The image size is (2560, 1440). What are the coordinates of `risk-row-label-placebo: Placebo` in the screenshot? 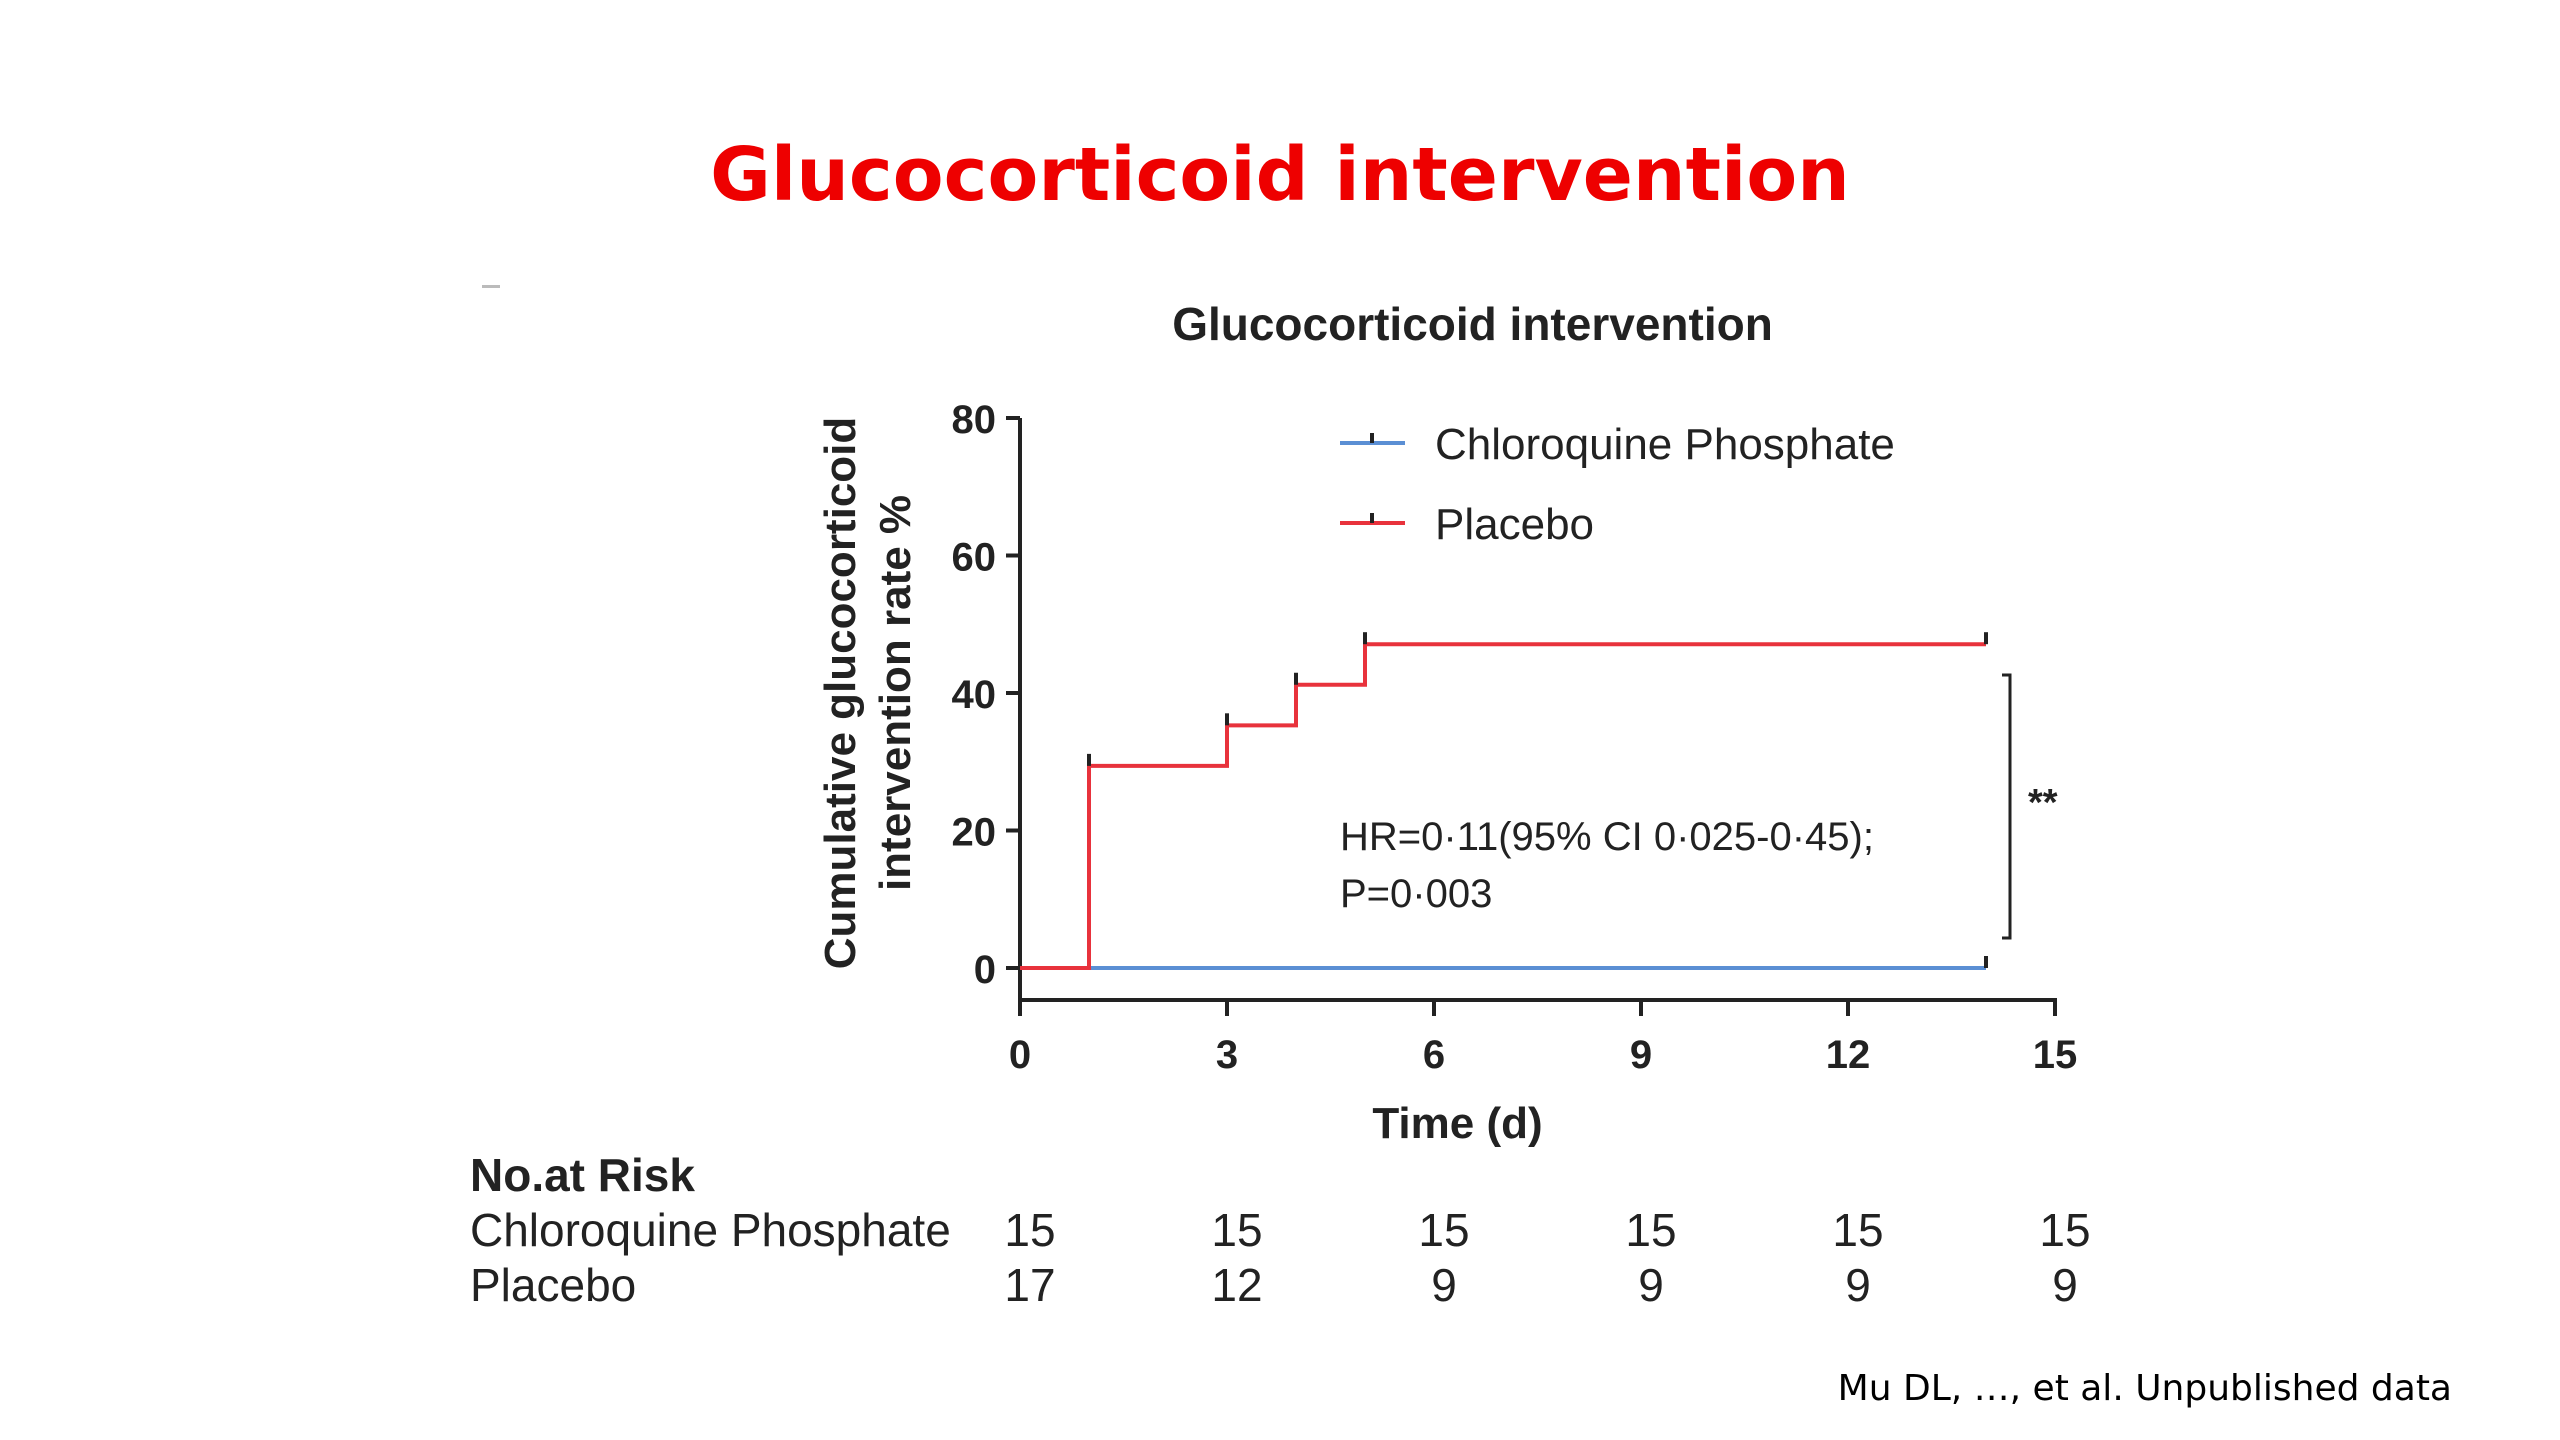 It's located at (553, 1285).